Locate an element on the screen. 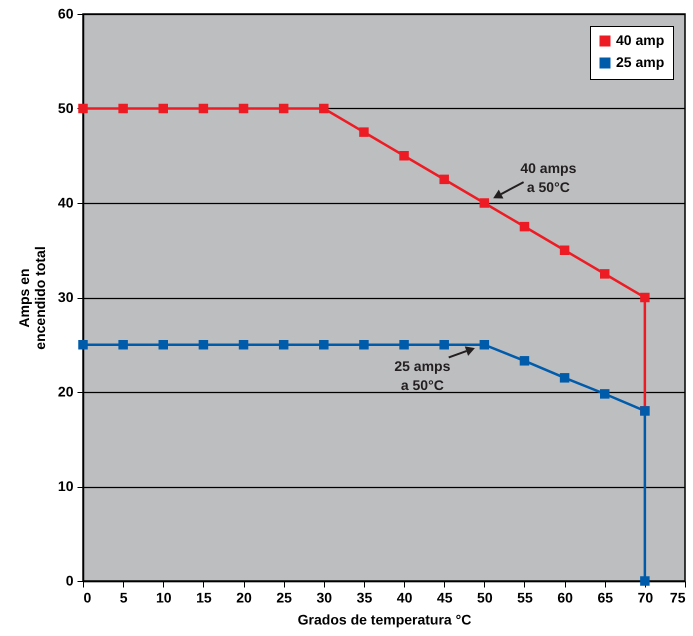  x-tick-label: 20 is located at coordinates (244, 598).